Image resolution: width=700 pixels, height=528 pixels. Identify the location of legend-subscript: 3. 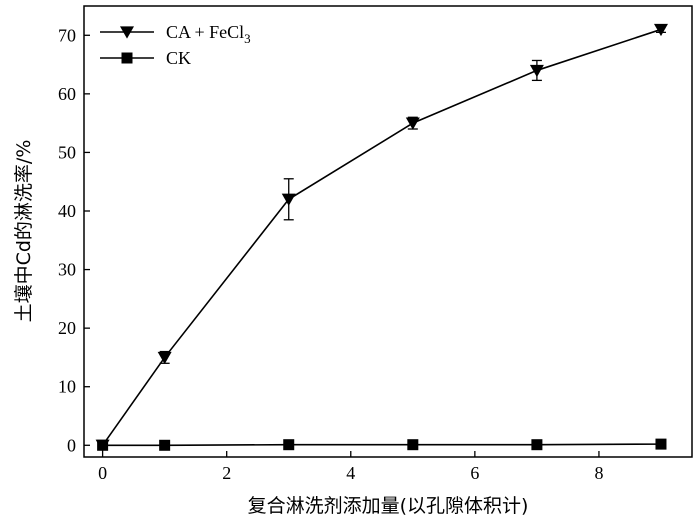
(247, 38).